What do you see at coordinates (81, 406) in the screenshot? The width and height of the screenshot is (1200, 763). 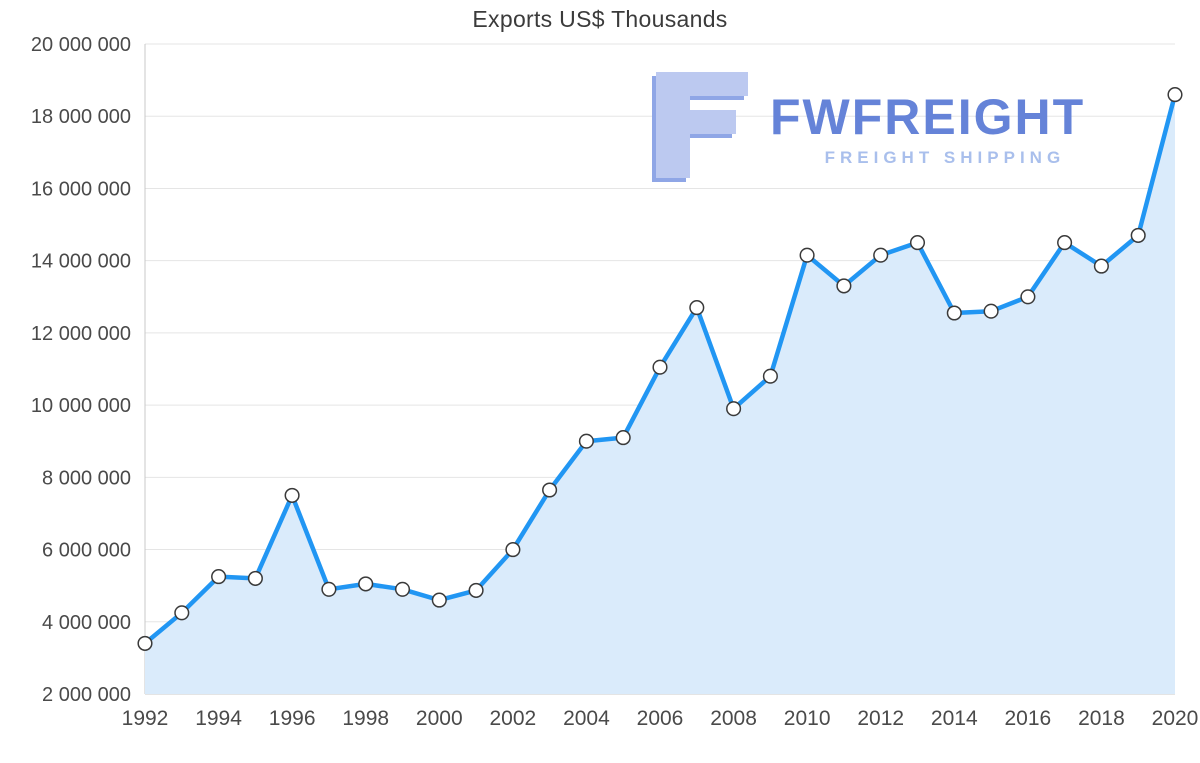 I see `svg-text: 10 000 000` at bounding box center [81, 406].